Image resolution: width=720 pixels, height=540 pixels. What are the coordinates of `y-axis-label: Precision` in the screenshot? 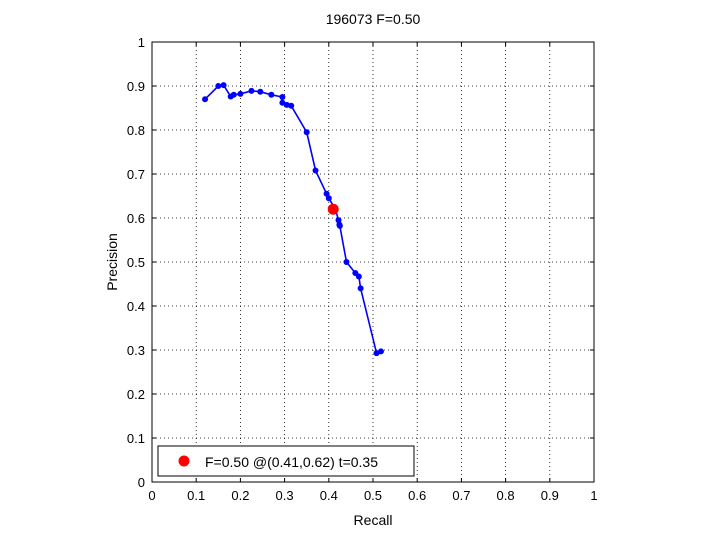 It's located at (112, 262).